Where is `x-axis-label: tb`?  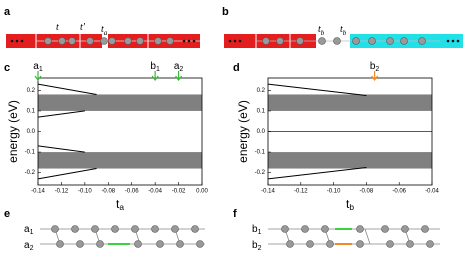 x-axis-label: tb is located at coordinates (350, 204).